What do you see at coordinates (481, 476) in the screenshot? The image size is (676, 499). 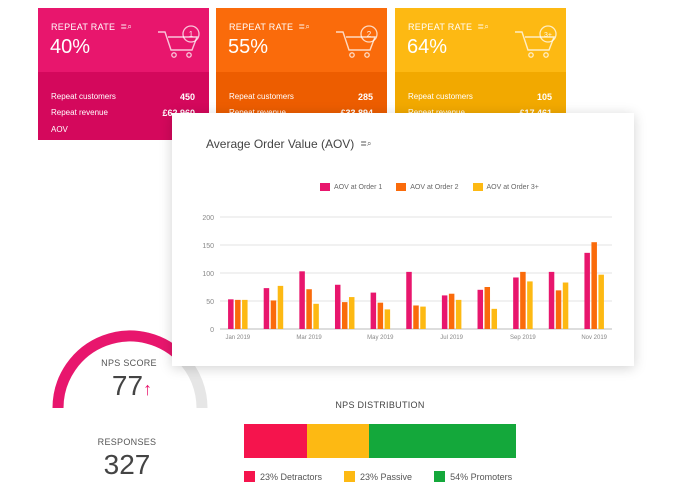 I see `legend-label: 54% Promoters` at bounding box center [481, 476].